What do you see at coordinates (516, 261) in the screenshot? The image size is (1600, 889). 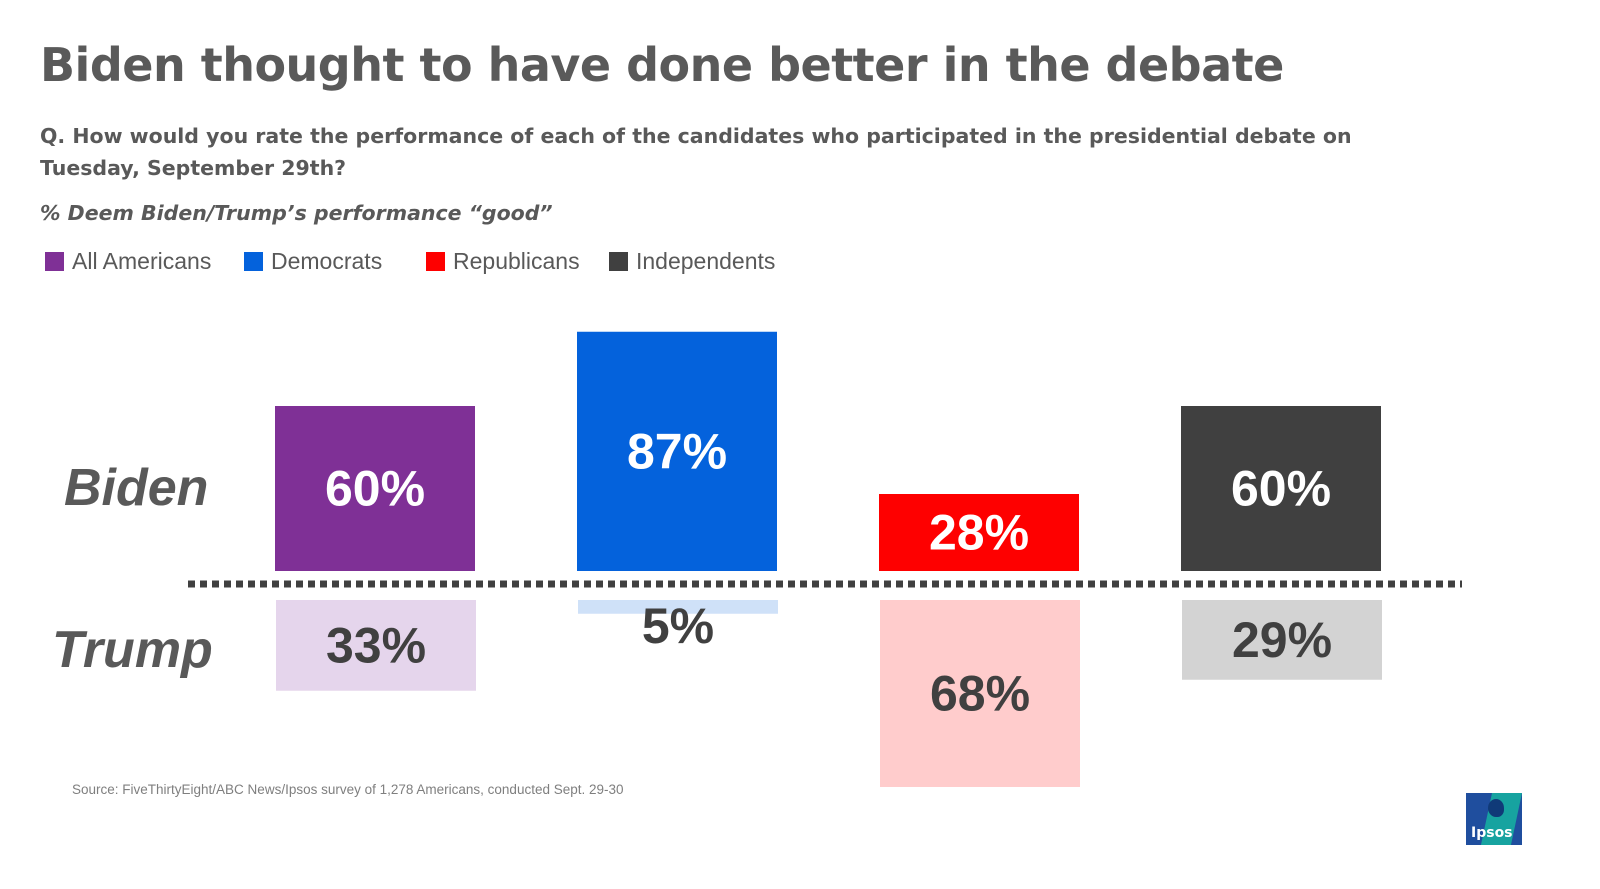 I see `legend-label-republicans: Republicans` at bounding box center [516, 261].